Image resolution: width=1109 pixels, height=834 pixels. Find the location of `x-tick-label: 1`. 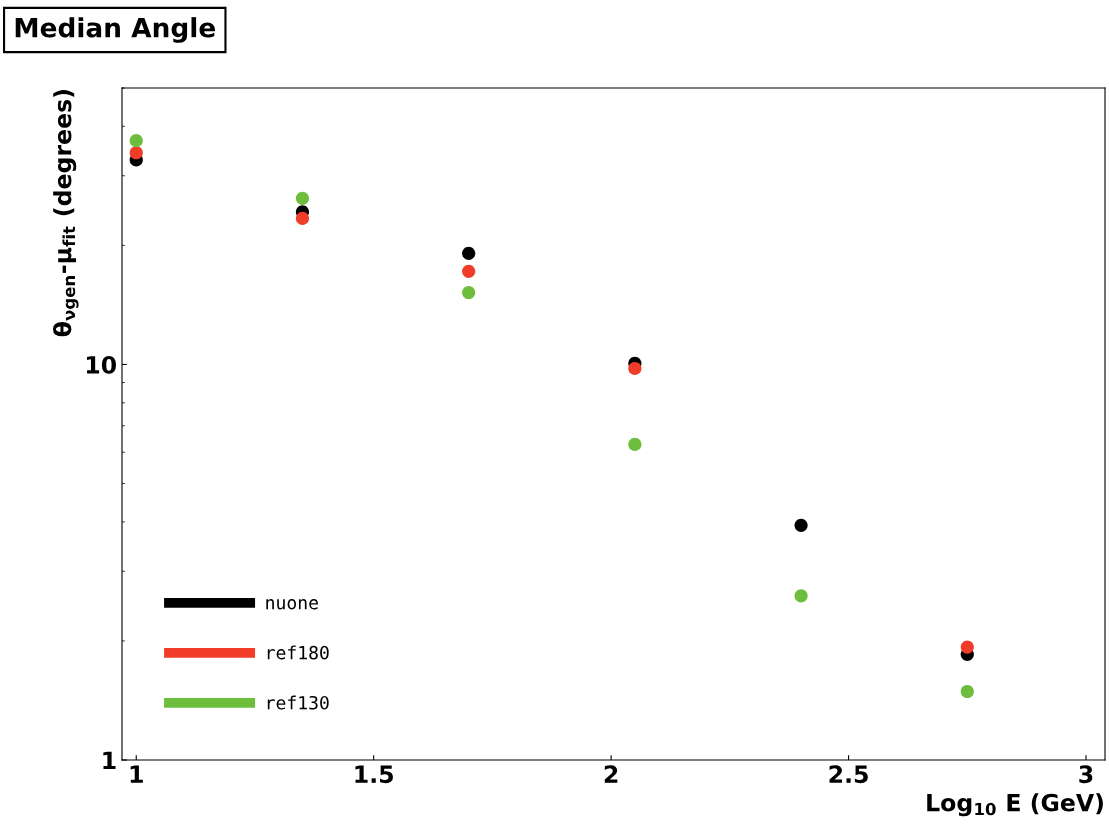

x-tick-label: 1 is located at coordinates (136, 774).